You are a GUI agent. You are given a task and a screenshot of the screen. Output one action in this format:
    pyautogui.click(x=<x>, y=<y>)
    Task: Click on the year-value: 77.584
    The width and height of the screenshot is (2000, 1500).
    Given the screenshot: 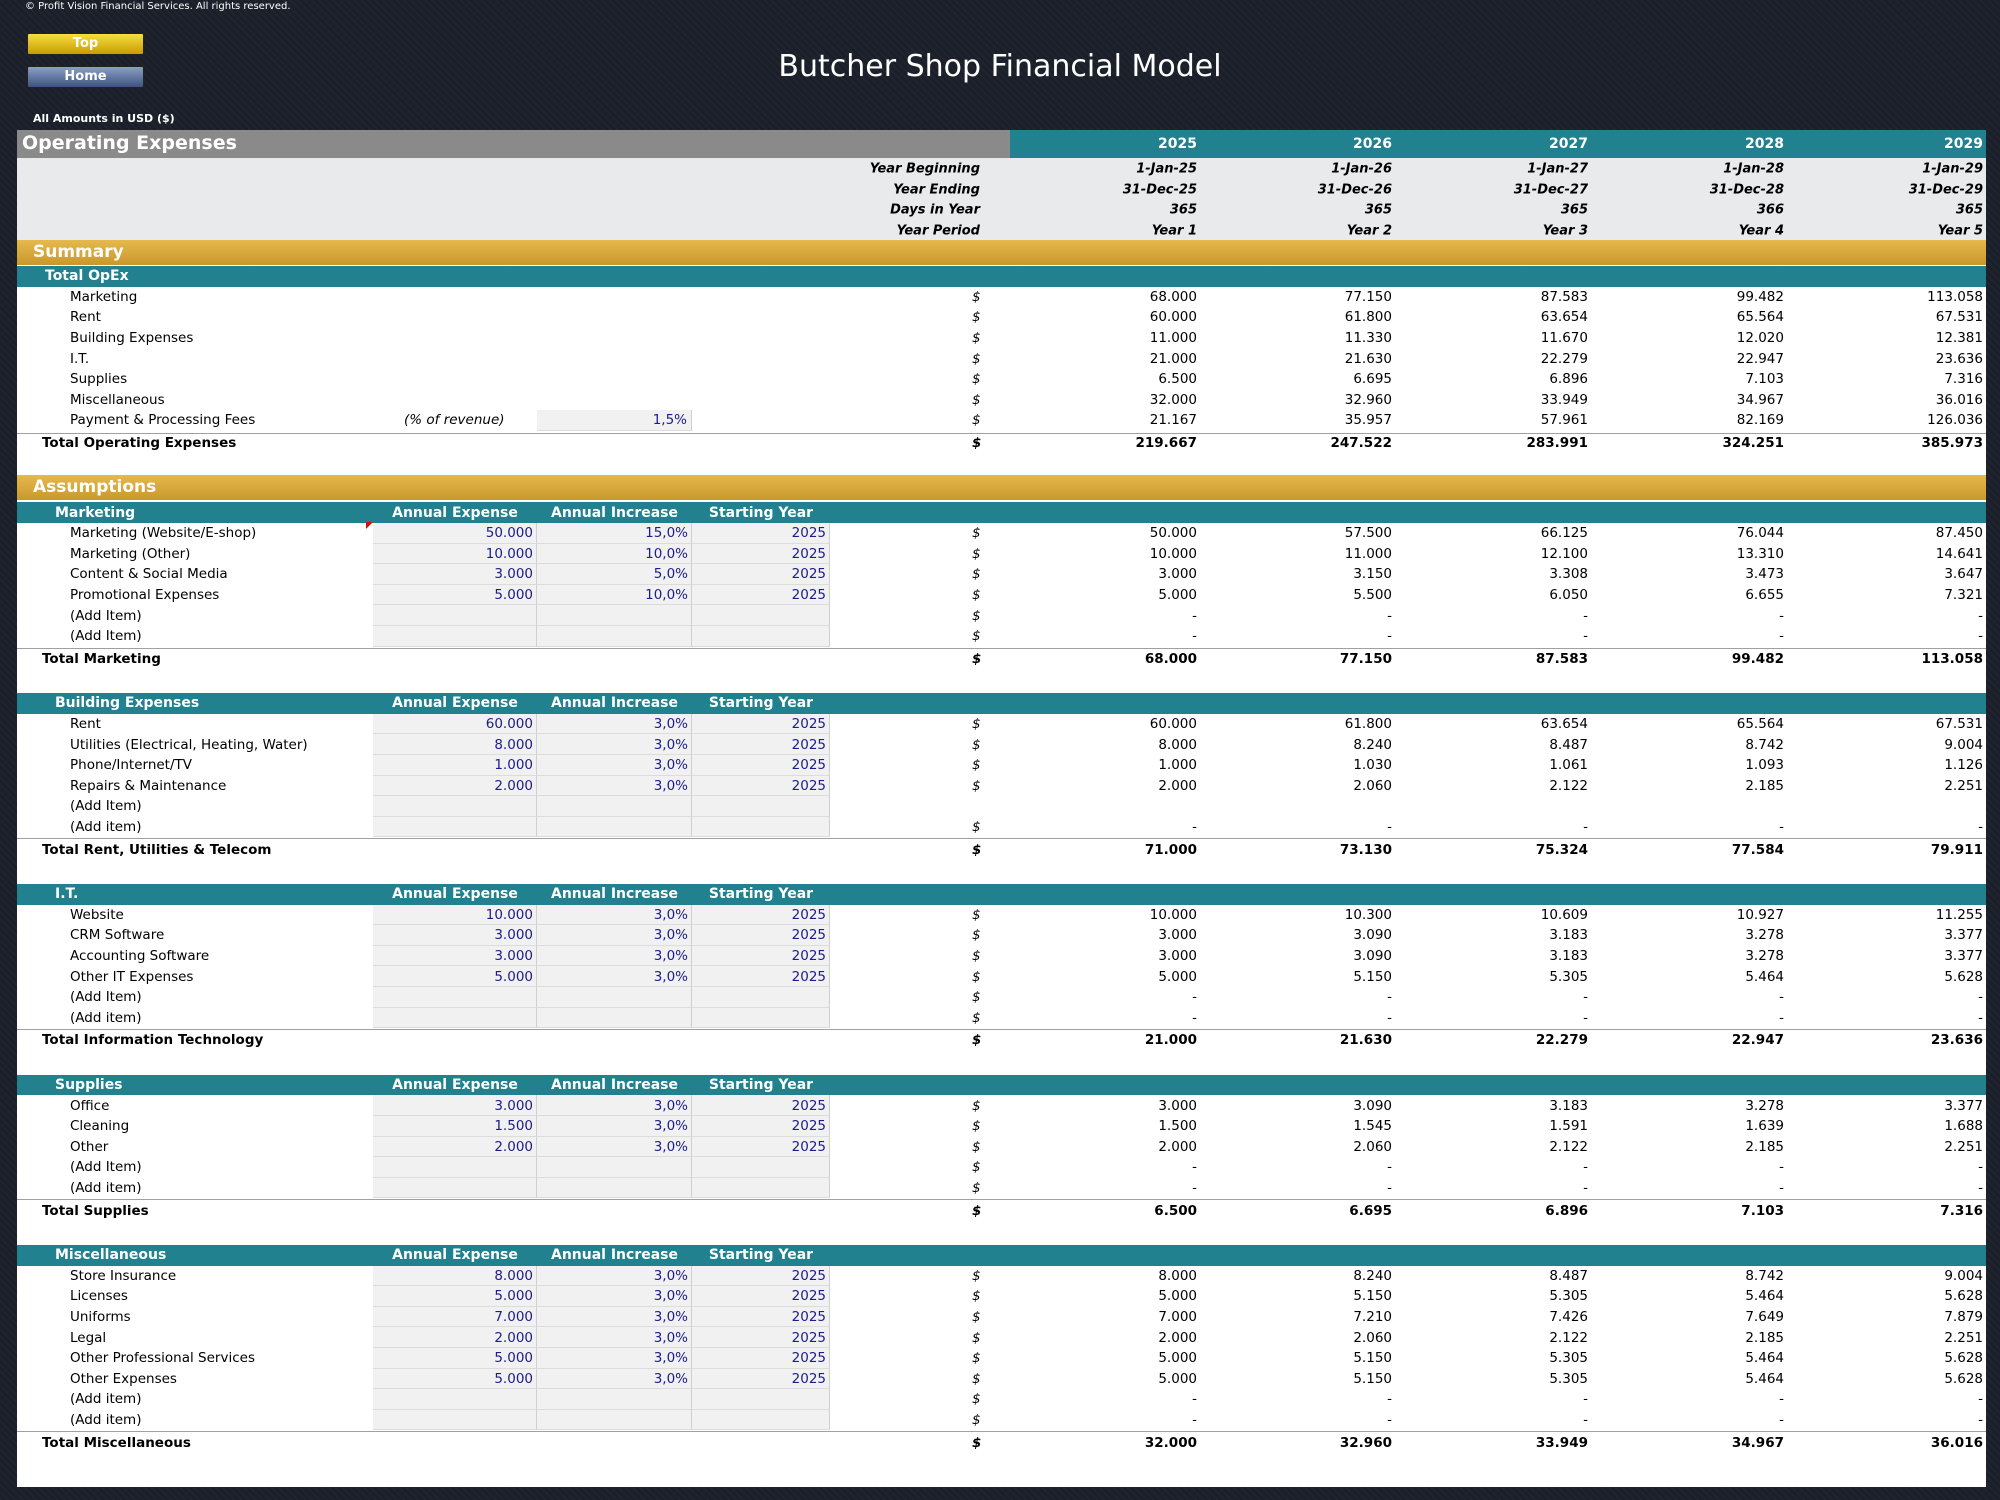 What is the action you would take?
    pyautogui.click(x=1757, y=849)
    